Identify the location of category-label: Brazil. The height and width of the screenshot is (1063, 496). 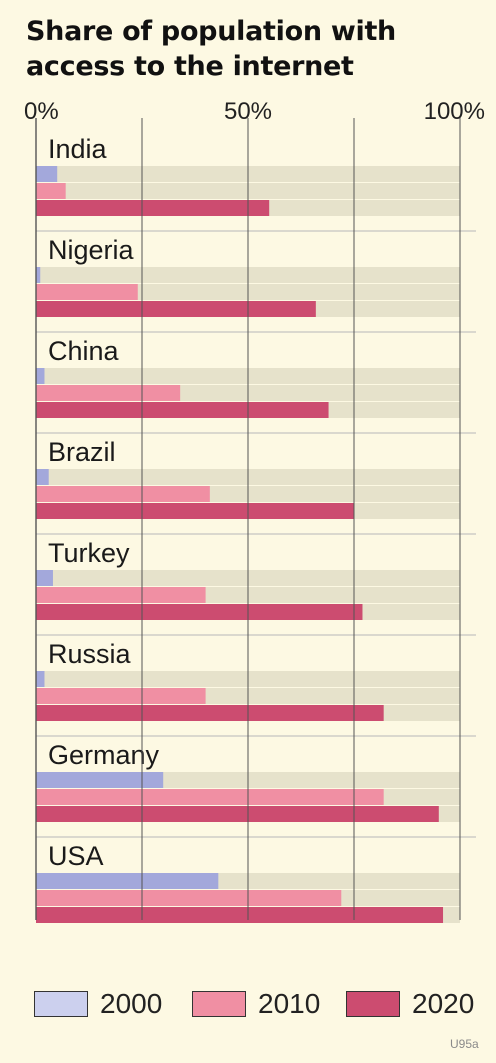
(82, 452).